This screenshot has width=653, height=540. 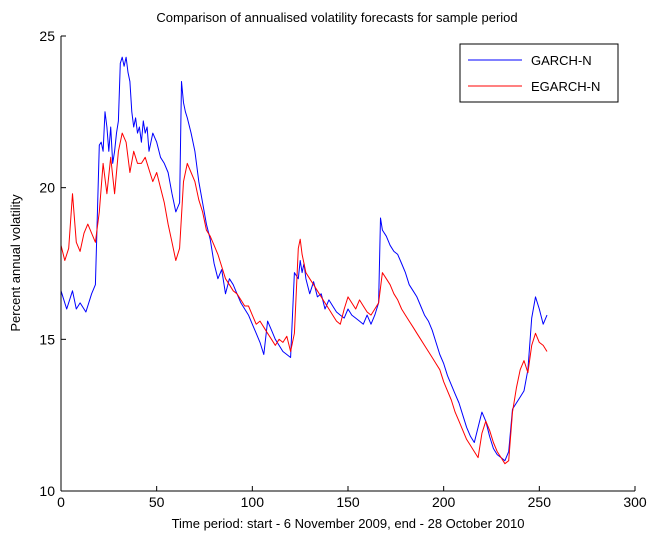 I want to click on legend-label-egarch: EGARCH-N, so click(x=565, y=86).